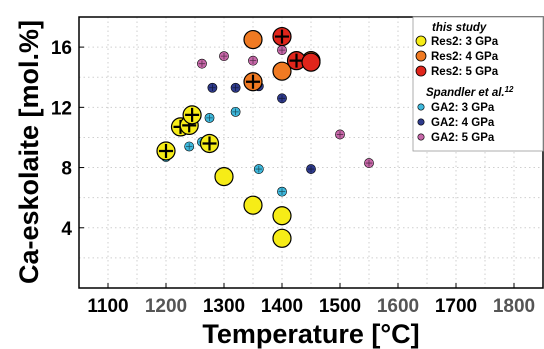 The height and width of the screenshot is (349, 544). I want to click on legend-box, so click(478, 84).